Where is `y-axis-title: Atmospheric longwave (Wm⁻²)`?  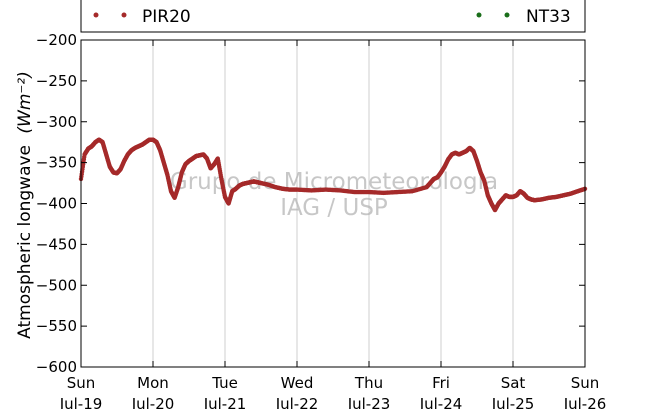 y-axis-title: Atmospheric longwave (Wm⁻²) is located at coordinates (25, 205).